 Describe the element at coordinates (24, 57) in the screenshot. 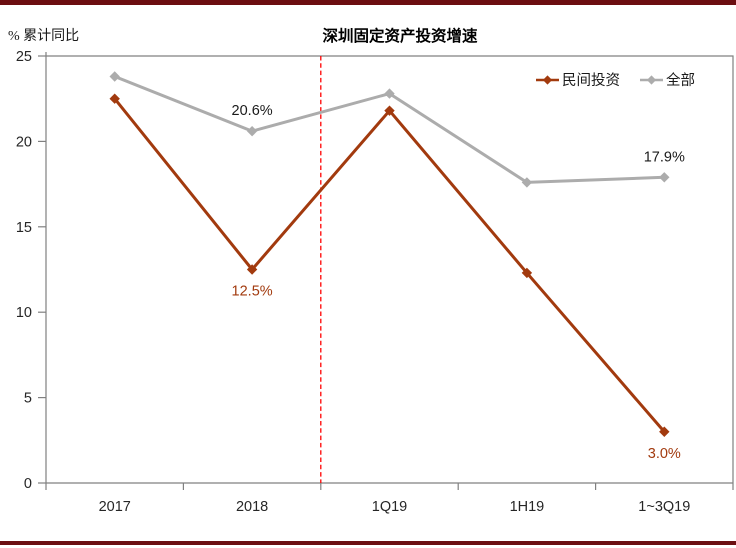

I see `y-tick-label: 25` at that location.